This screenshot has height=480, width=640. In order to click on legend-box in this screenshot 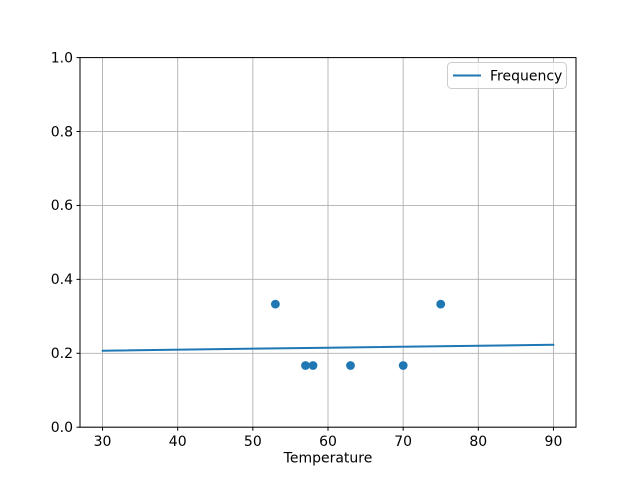, I will do `click(507, 75)`.